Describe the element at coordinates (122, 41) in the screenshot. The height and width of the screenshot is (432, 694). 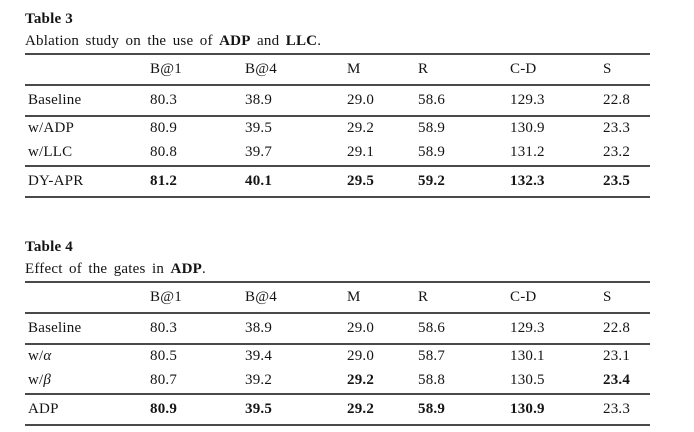
I see `caption-text: Ablation study on the use of` at that location.